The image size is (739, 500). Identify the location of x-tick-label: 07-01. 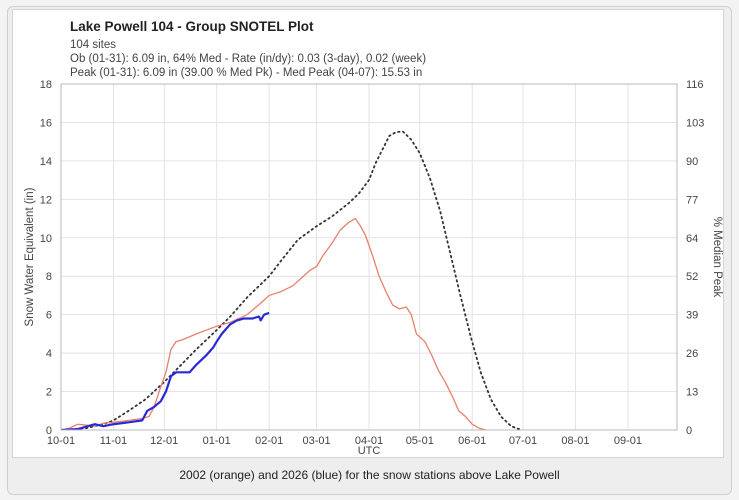
(523, 441).